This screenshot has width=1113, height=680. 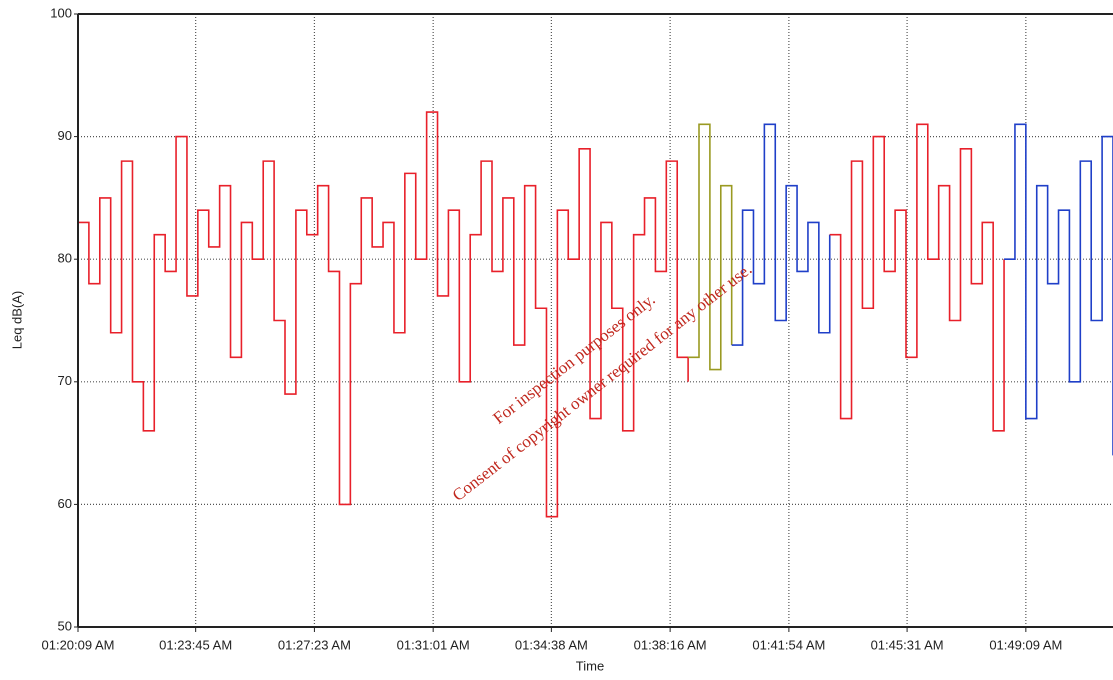 What do you see at coordinates (61, 12) in the screenshot?
I see `y-tick-label: 100` at bounding box center [61, 12].